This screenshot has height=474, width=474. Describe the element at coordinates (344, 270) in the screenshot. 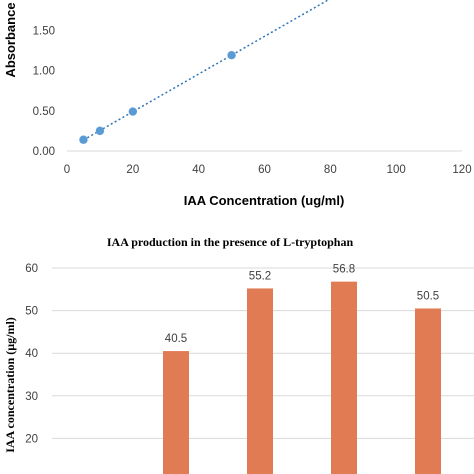

I see `bar-data-label: 56.8` at that location.